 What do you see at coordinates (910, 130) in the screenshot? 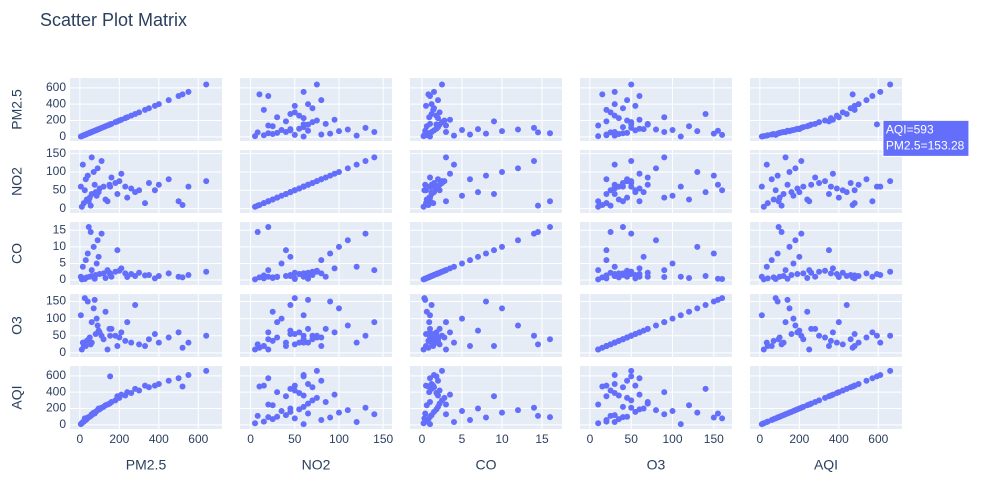
I see `hover-text: AQI=593` at bounding box center [910, 130].